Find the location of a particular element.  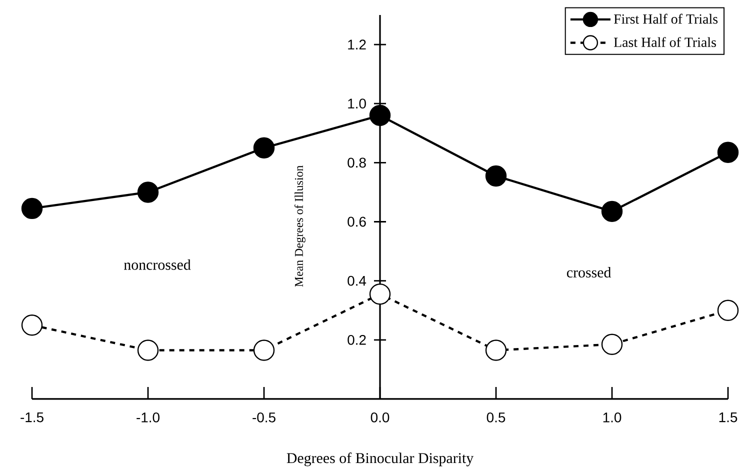

y-tick-label: 1.2 is located at coordinates (357, 45).